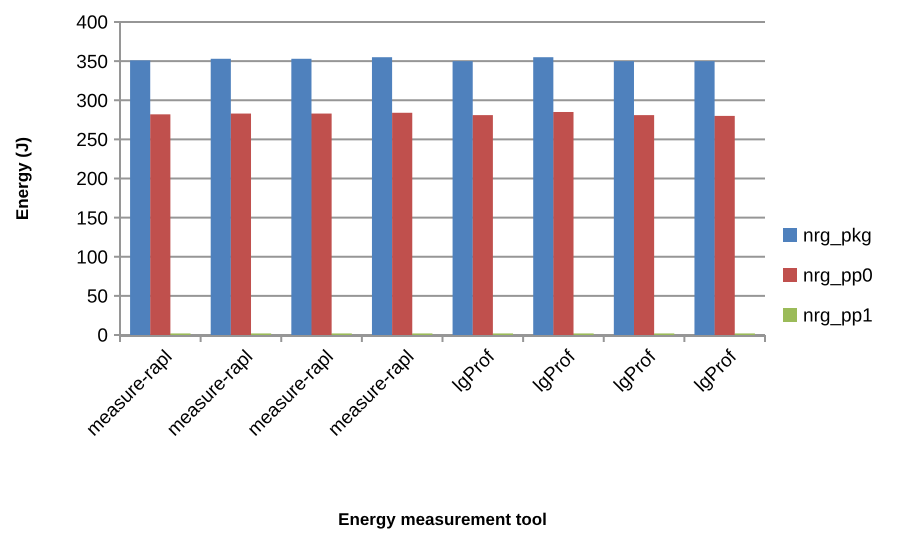  I want to click on y-tick-label: 250, so click(92, 141).